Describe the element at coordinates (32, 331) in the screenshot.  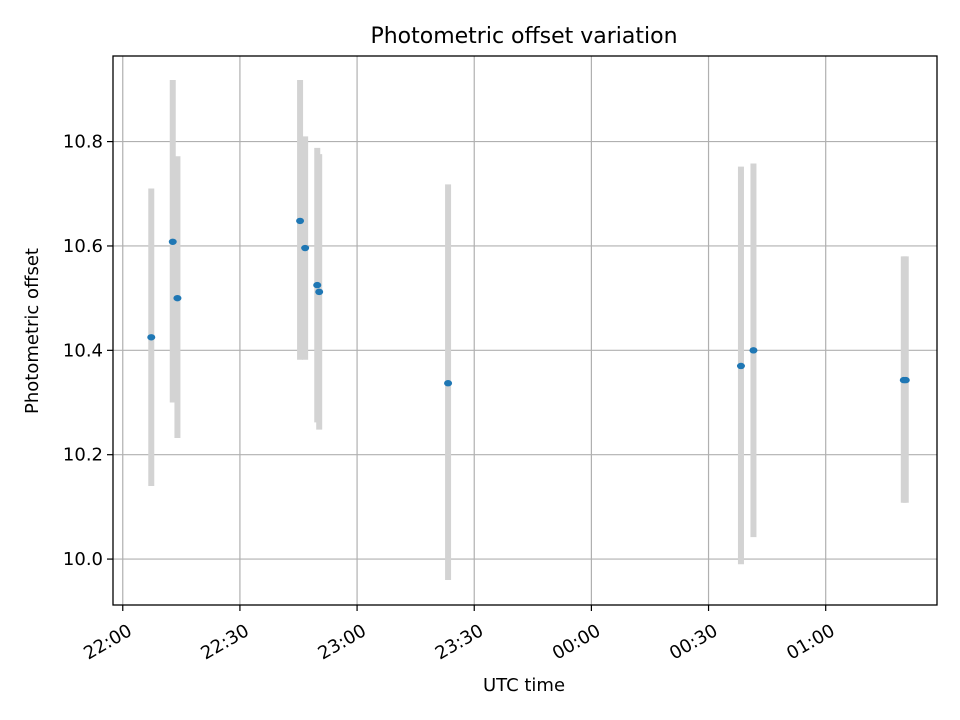
I see `y-axis-label: Photometric offset` at that location.